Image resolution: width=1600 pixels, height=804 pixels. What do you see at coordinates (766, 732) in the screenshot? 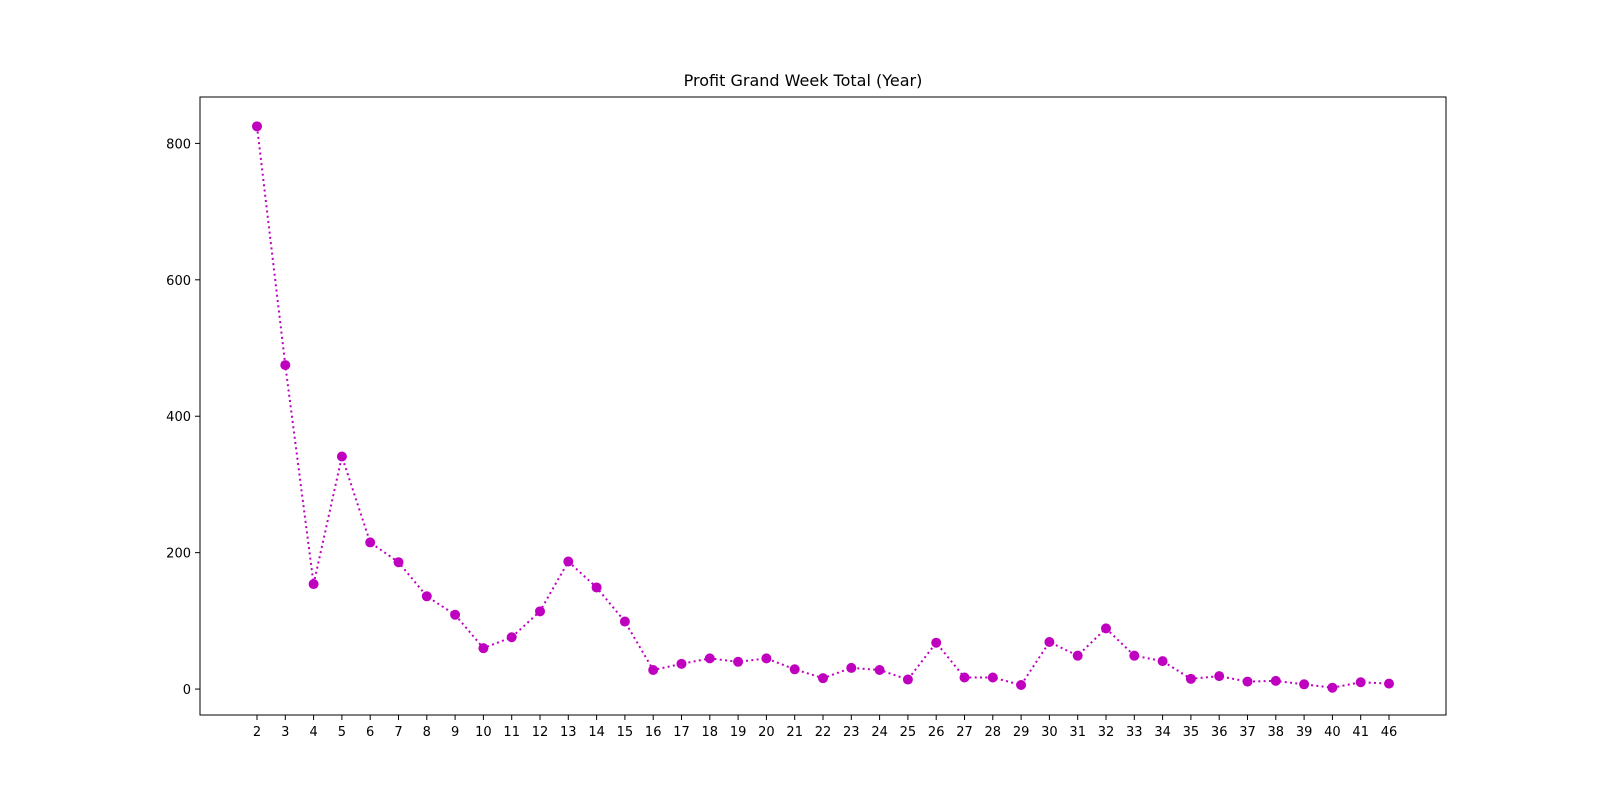
I see `x-tick-label: 20` at bounding box center [766, 732].